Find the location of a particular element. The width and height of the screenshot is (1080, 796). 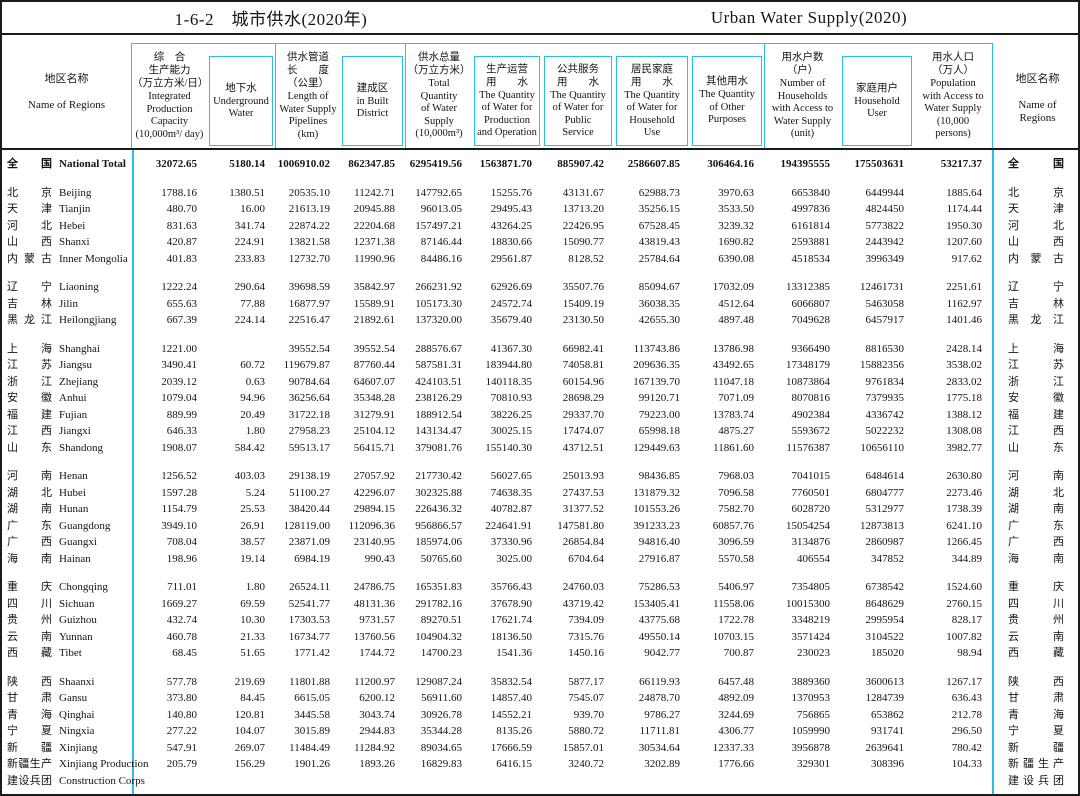

value-cell: 22516.47 is located at coordinates (309, 320).